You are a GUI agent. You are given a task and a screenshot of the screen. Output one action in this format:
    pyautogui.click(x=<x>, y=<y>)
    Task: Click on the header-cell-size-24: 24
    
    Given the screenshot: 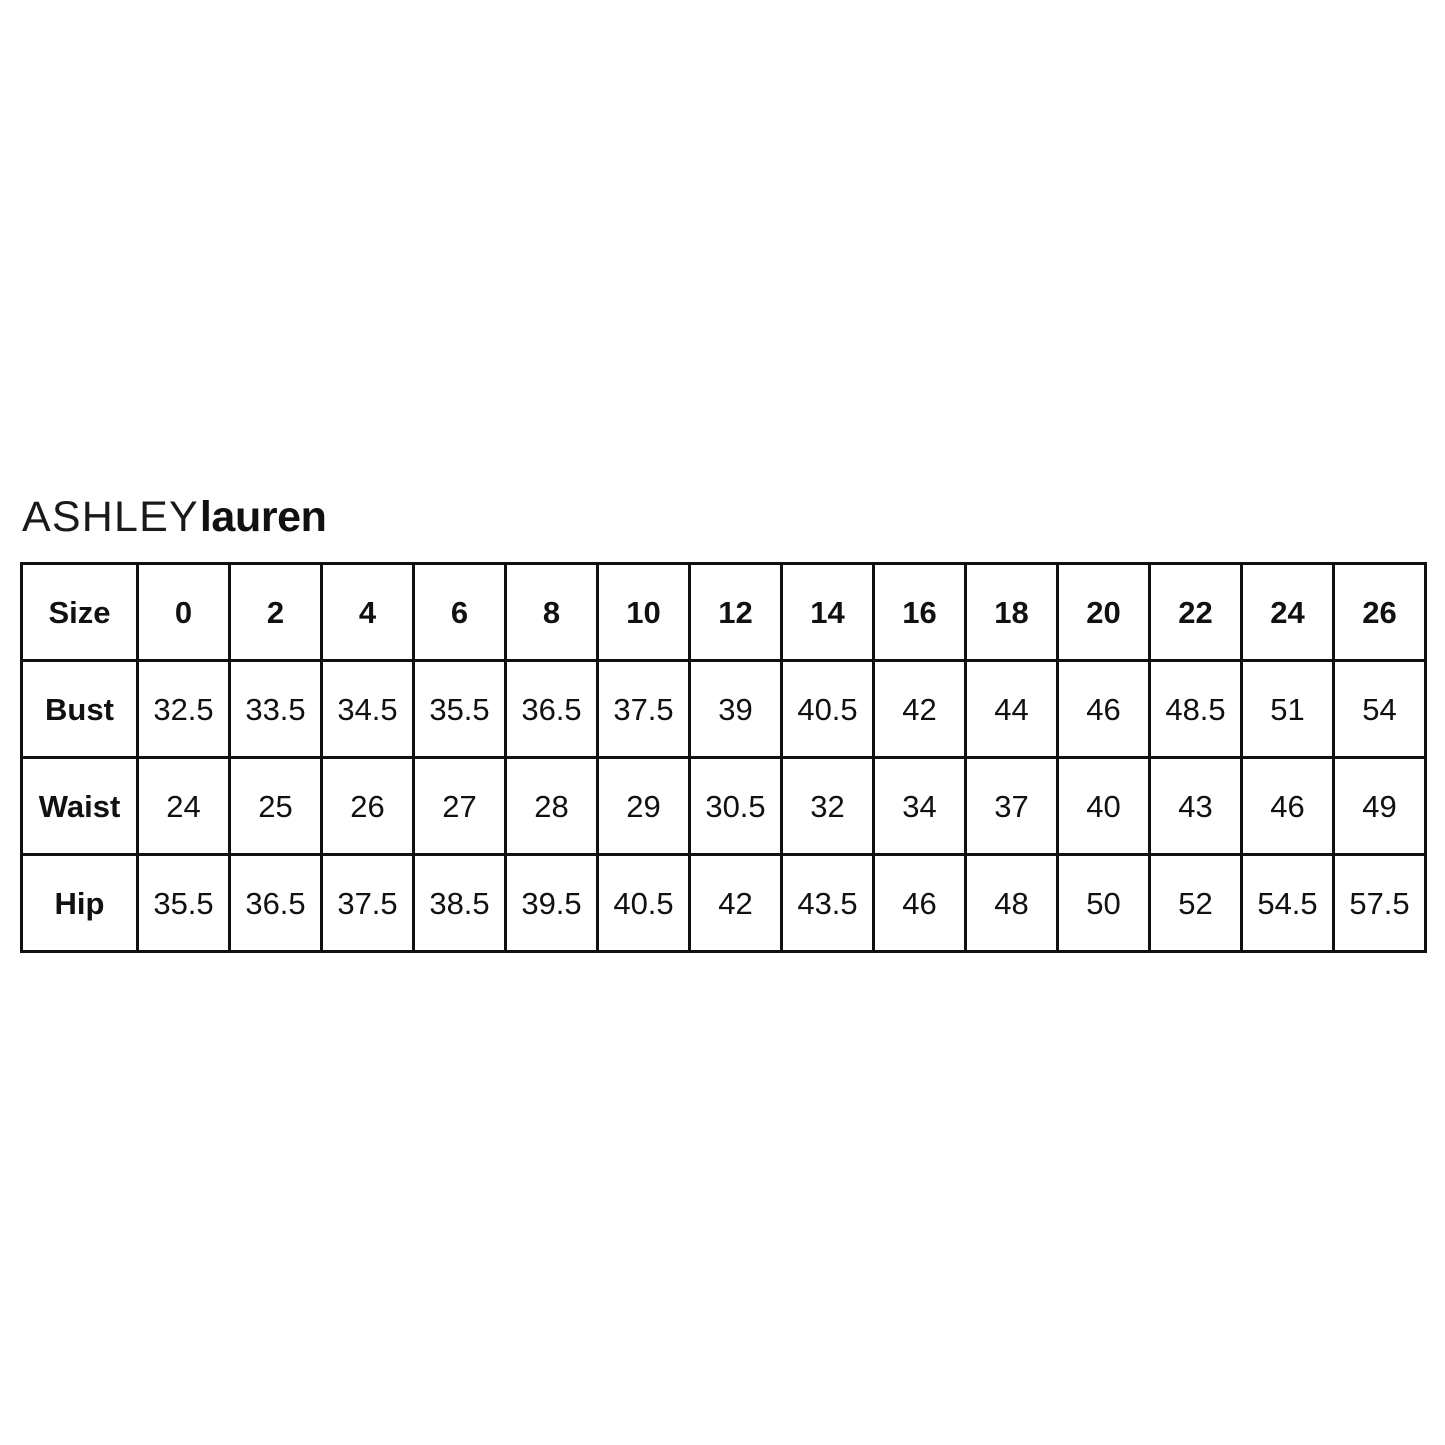 What is the action you would take?
    pyautogui.click(x=1287, y=612)
    